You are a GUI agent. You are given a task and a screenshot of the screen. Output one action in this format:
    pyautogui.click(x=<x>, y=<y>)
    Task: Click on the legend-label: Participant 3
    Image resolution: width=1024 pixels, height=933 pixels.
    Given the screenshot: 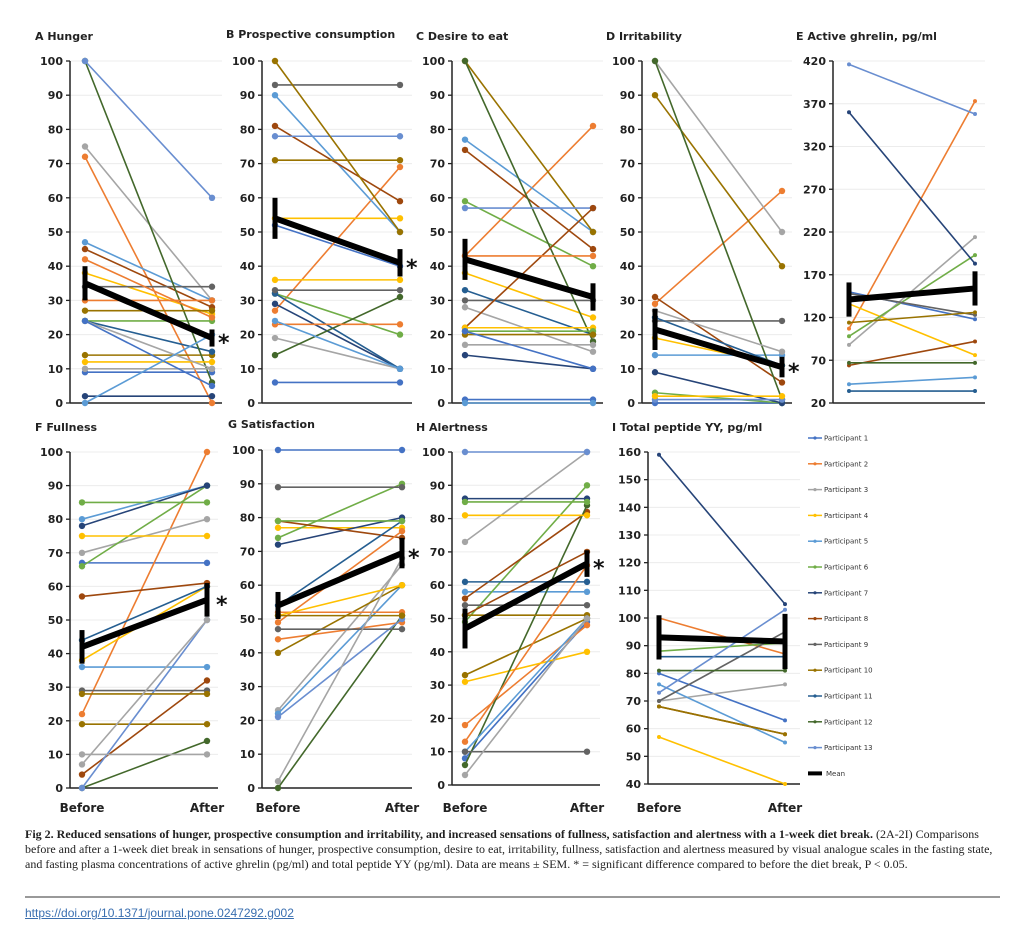 What is the action you would take?
    pyautogui.click(x=846, y=490)
    